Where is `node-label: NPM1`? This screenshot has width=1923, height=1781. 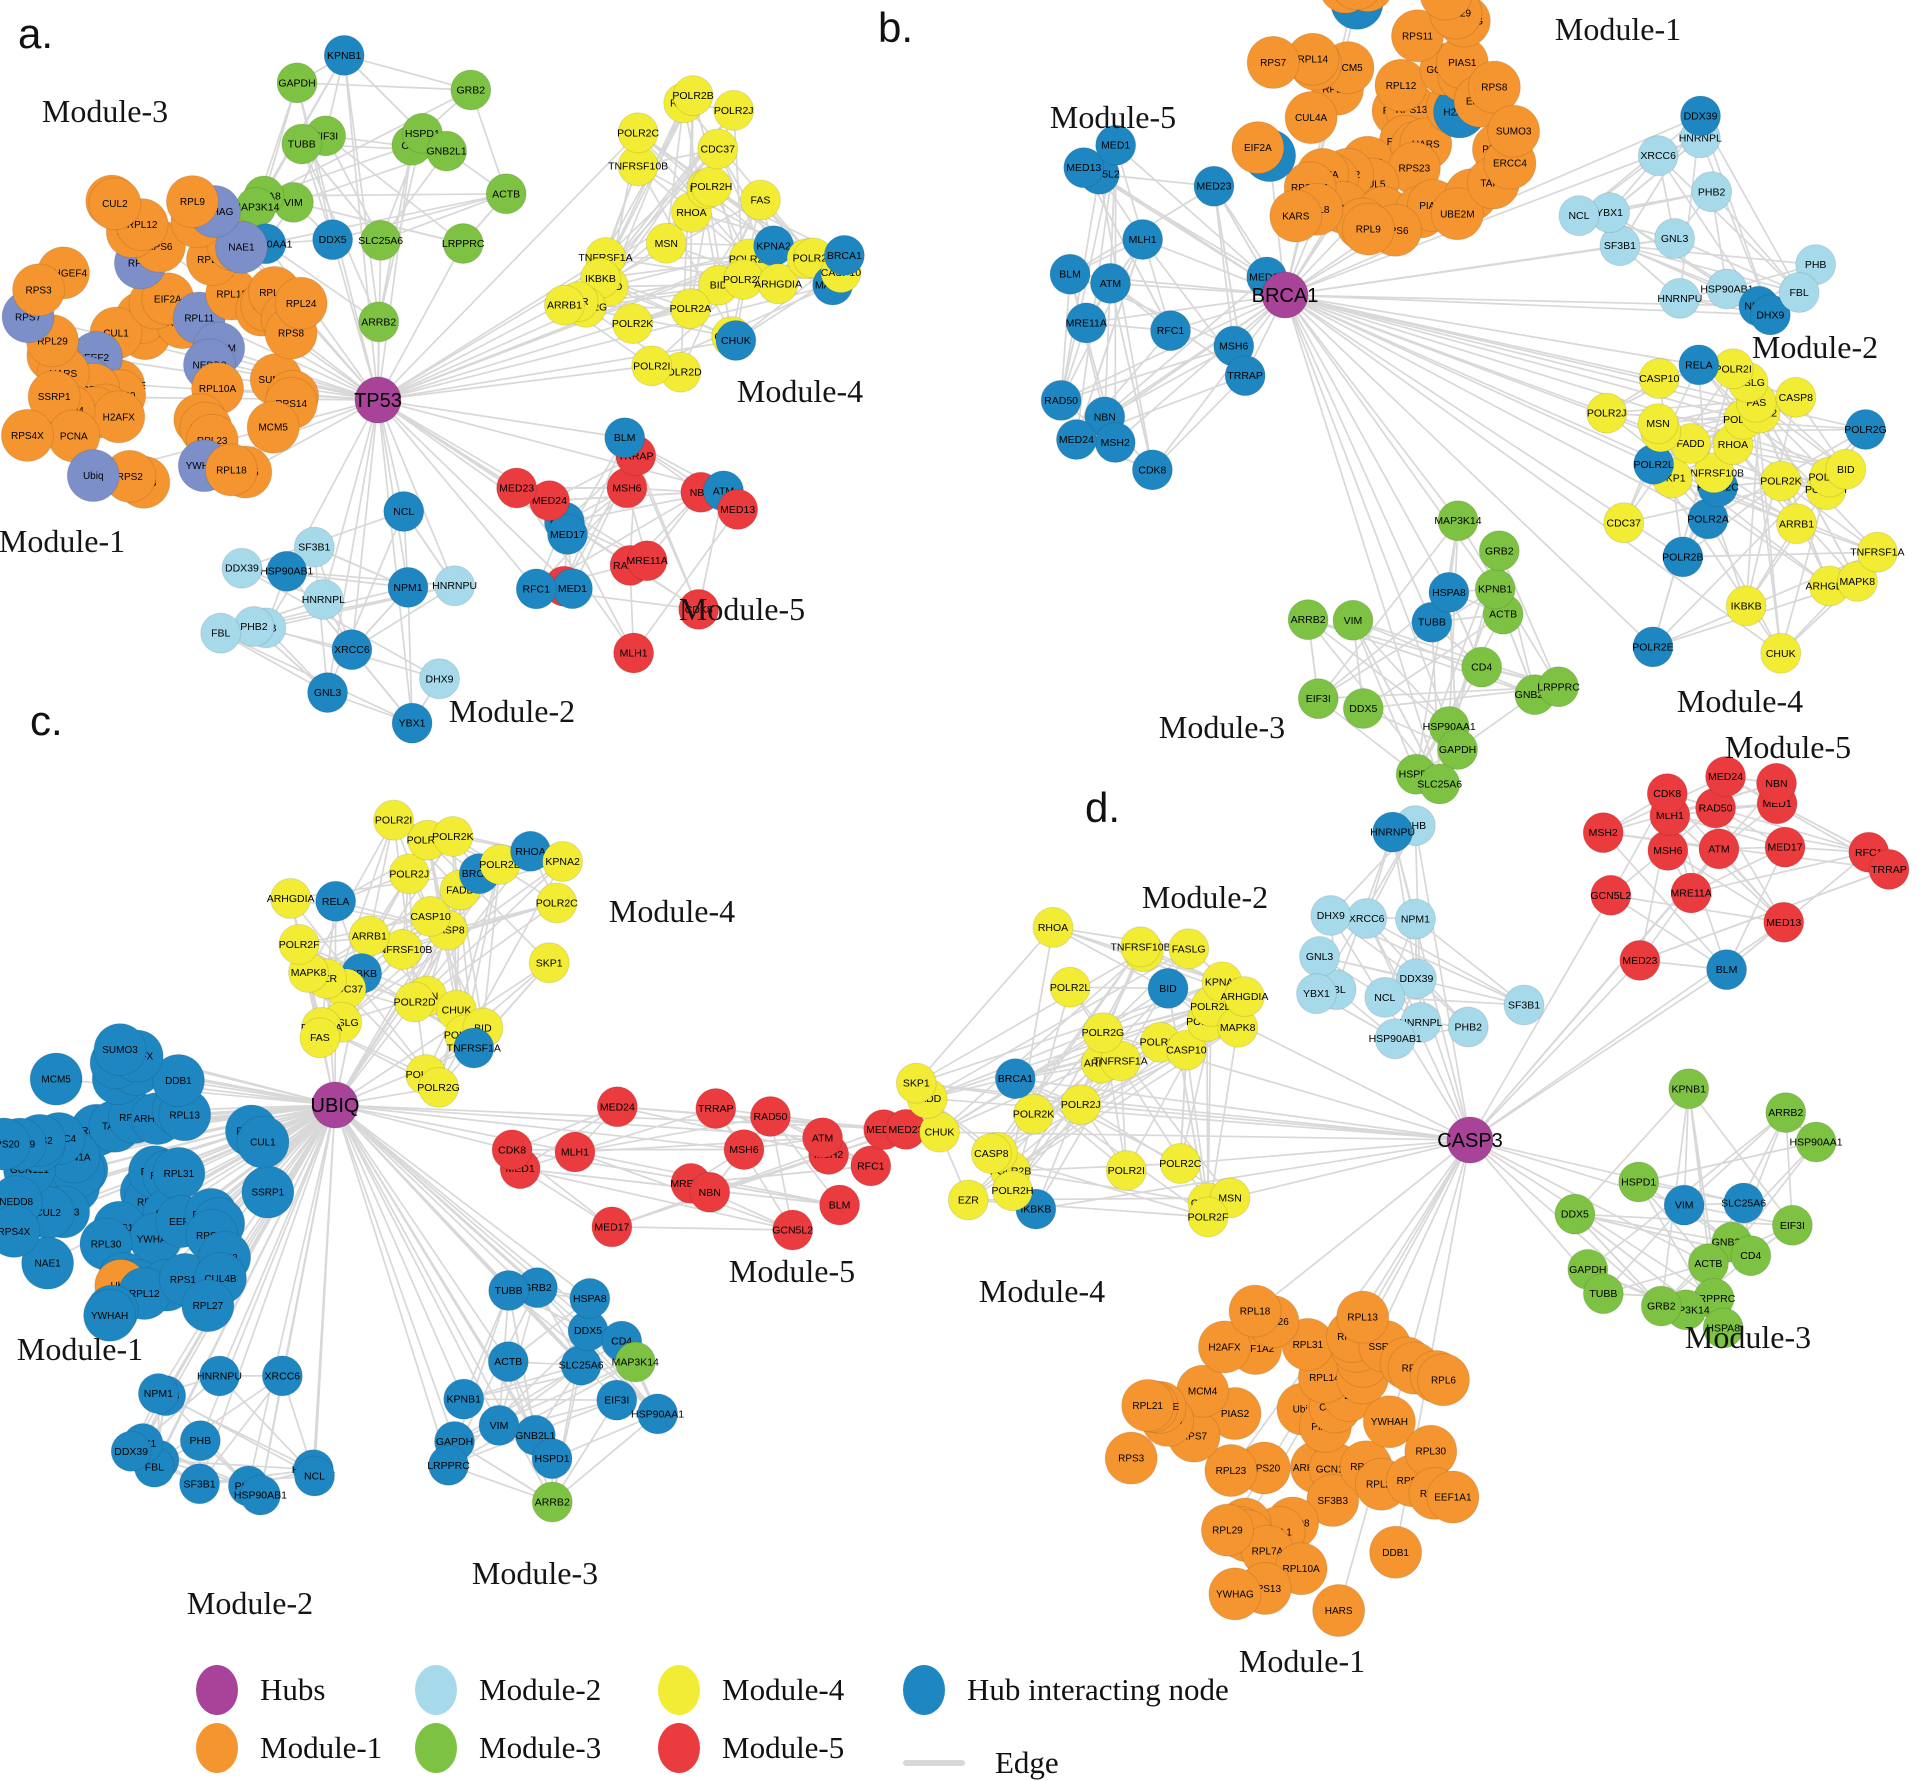
node-label: NPM1 is located at coordinates (1415, 920).